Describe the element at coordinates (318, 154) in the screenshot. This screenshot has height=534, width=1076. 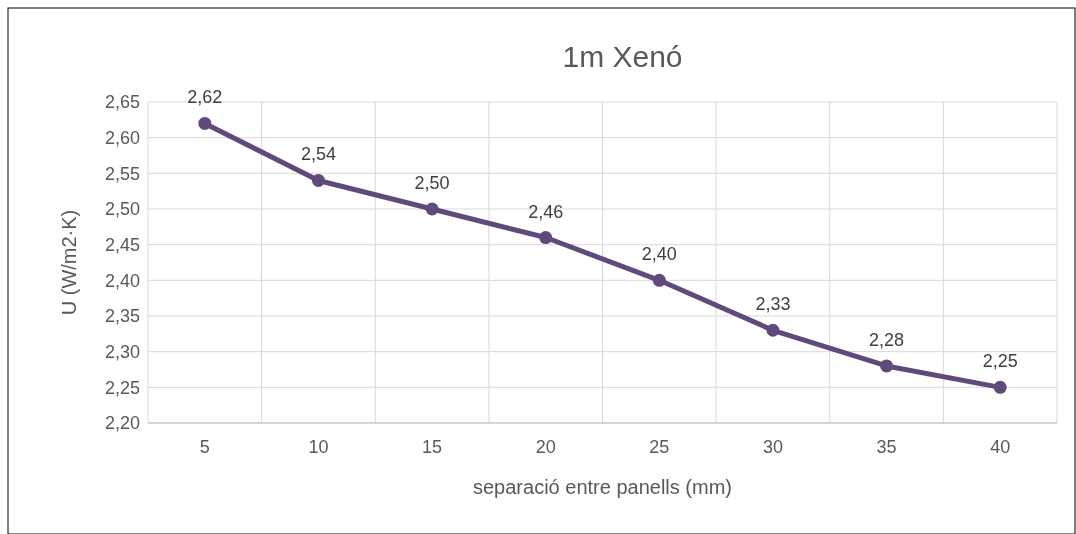
I see `data-label: 2,54` at that location.